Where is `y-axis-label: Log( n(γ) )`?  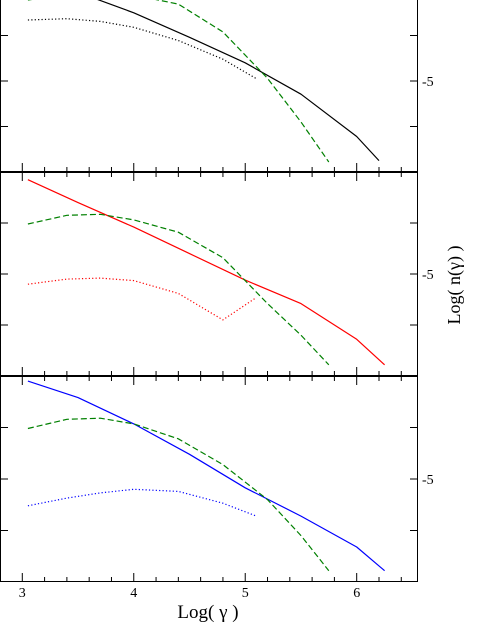
y-axis-label: Log( n(γ) ) is located at coordinates (454, 285).